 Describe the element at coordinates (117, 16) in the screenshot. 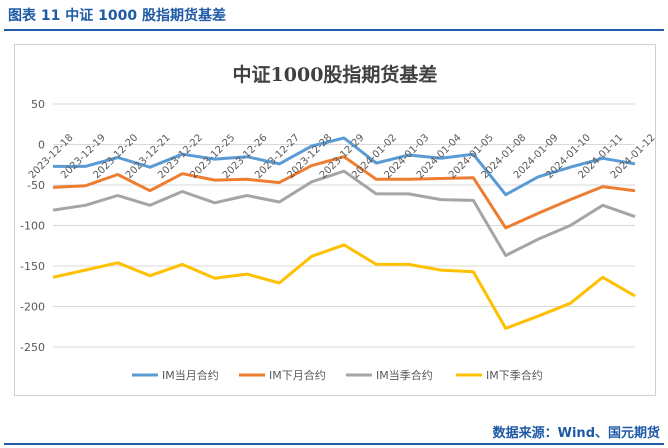

I see `figure-caption: 图表 11 中证 1000 股指期货基差` at that location.